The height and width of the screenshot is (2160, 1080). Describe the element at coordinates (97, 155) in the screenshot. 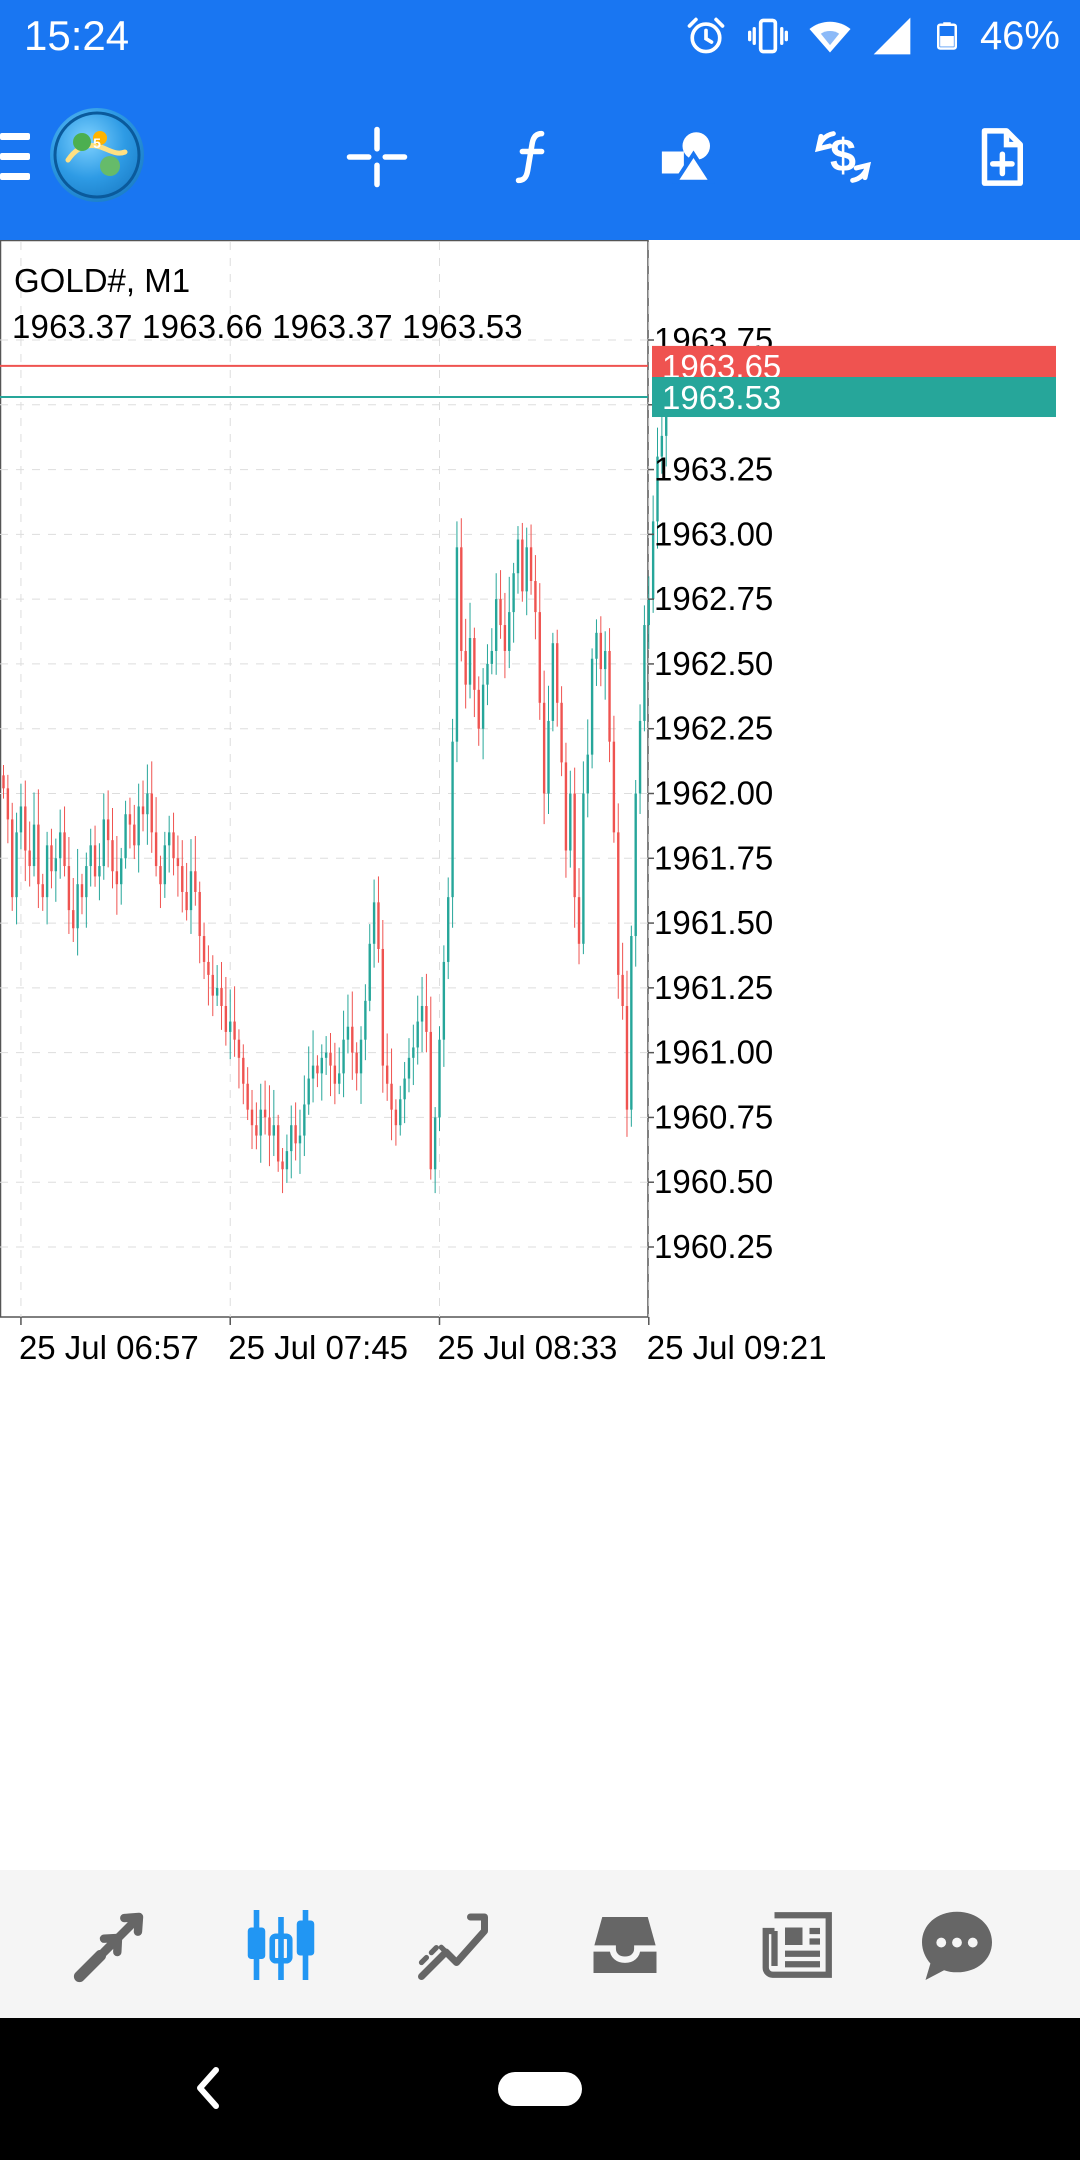

I see `app-logo-icon: 5` at that location.